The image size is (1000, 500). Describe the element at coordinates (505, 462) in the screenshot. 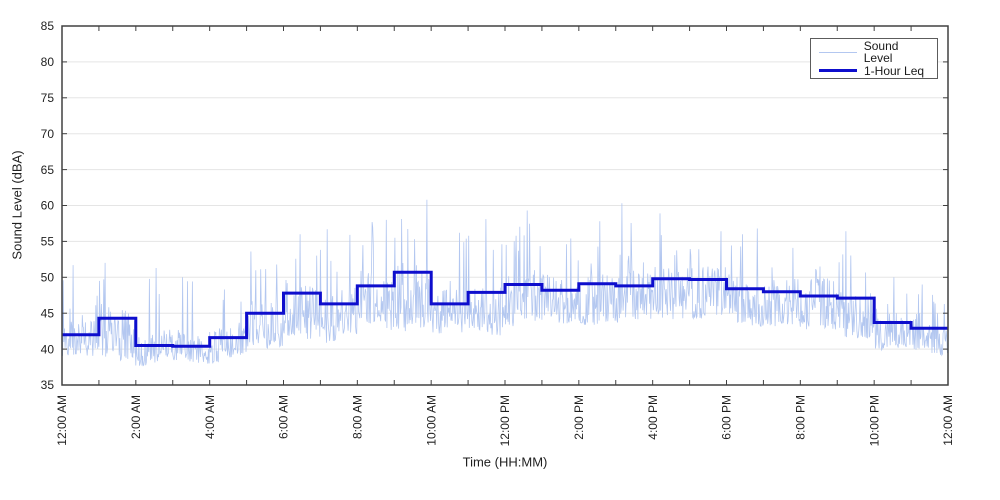

I see `x-axis-label: Time (HH:MM)` at that location.